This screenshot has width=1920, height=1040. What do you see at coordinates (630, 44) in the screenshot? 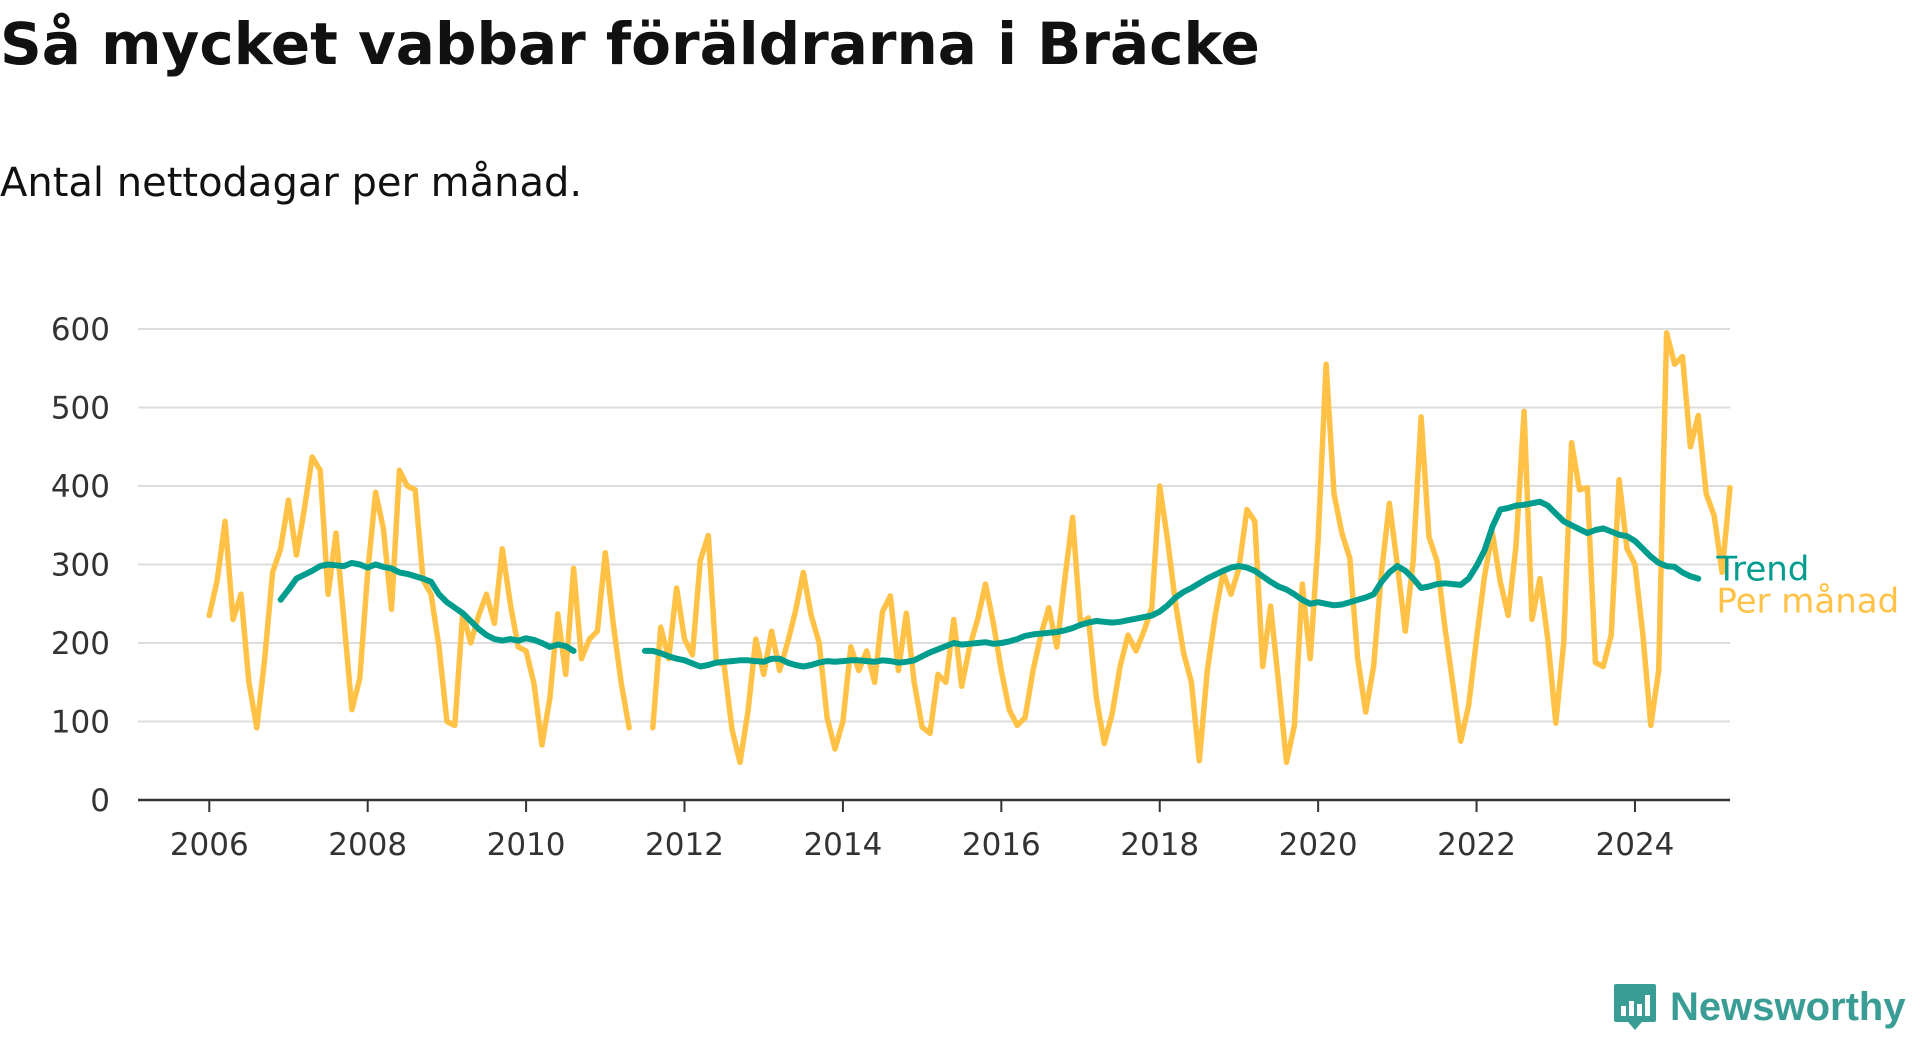
I see `chart-title: Så mycket vabbar föräldrarna i Bräcke` at bounding box center [630, 44].